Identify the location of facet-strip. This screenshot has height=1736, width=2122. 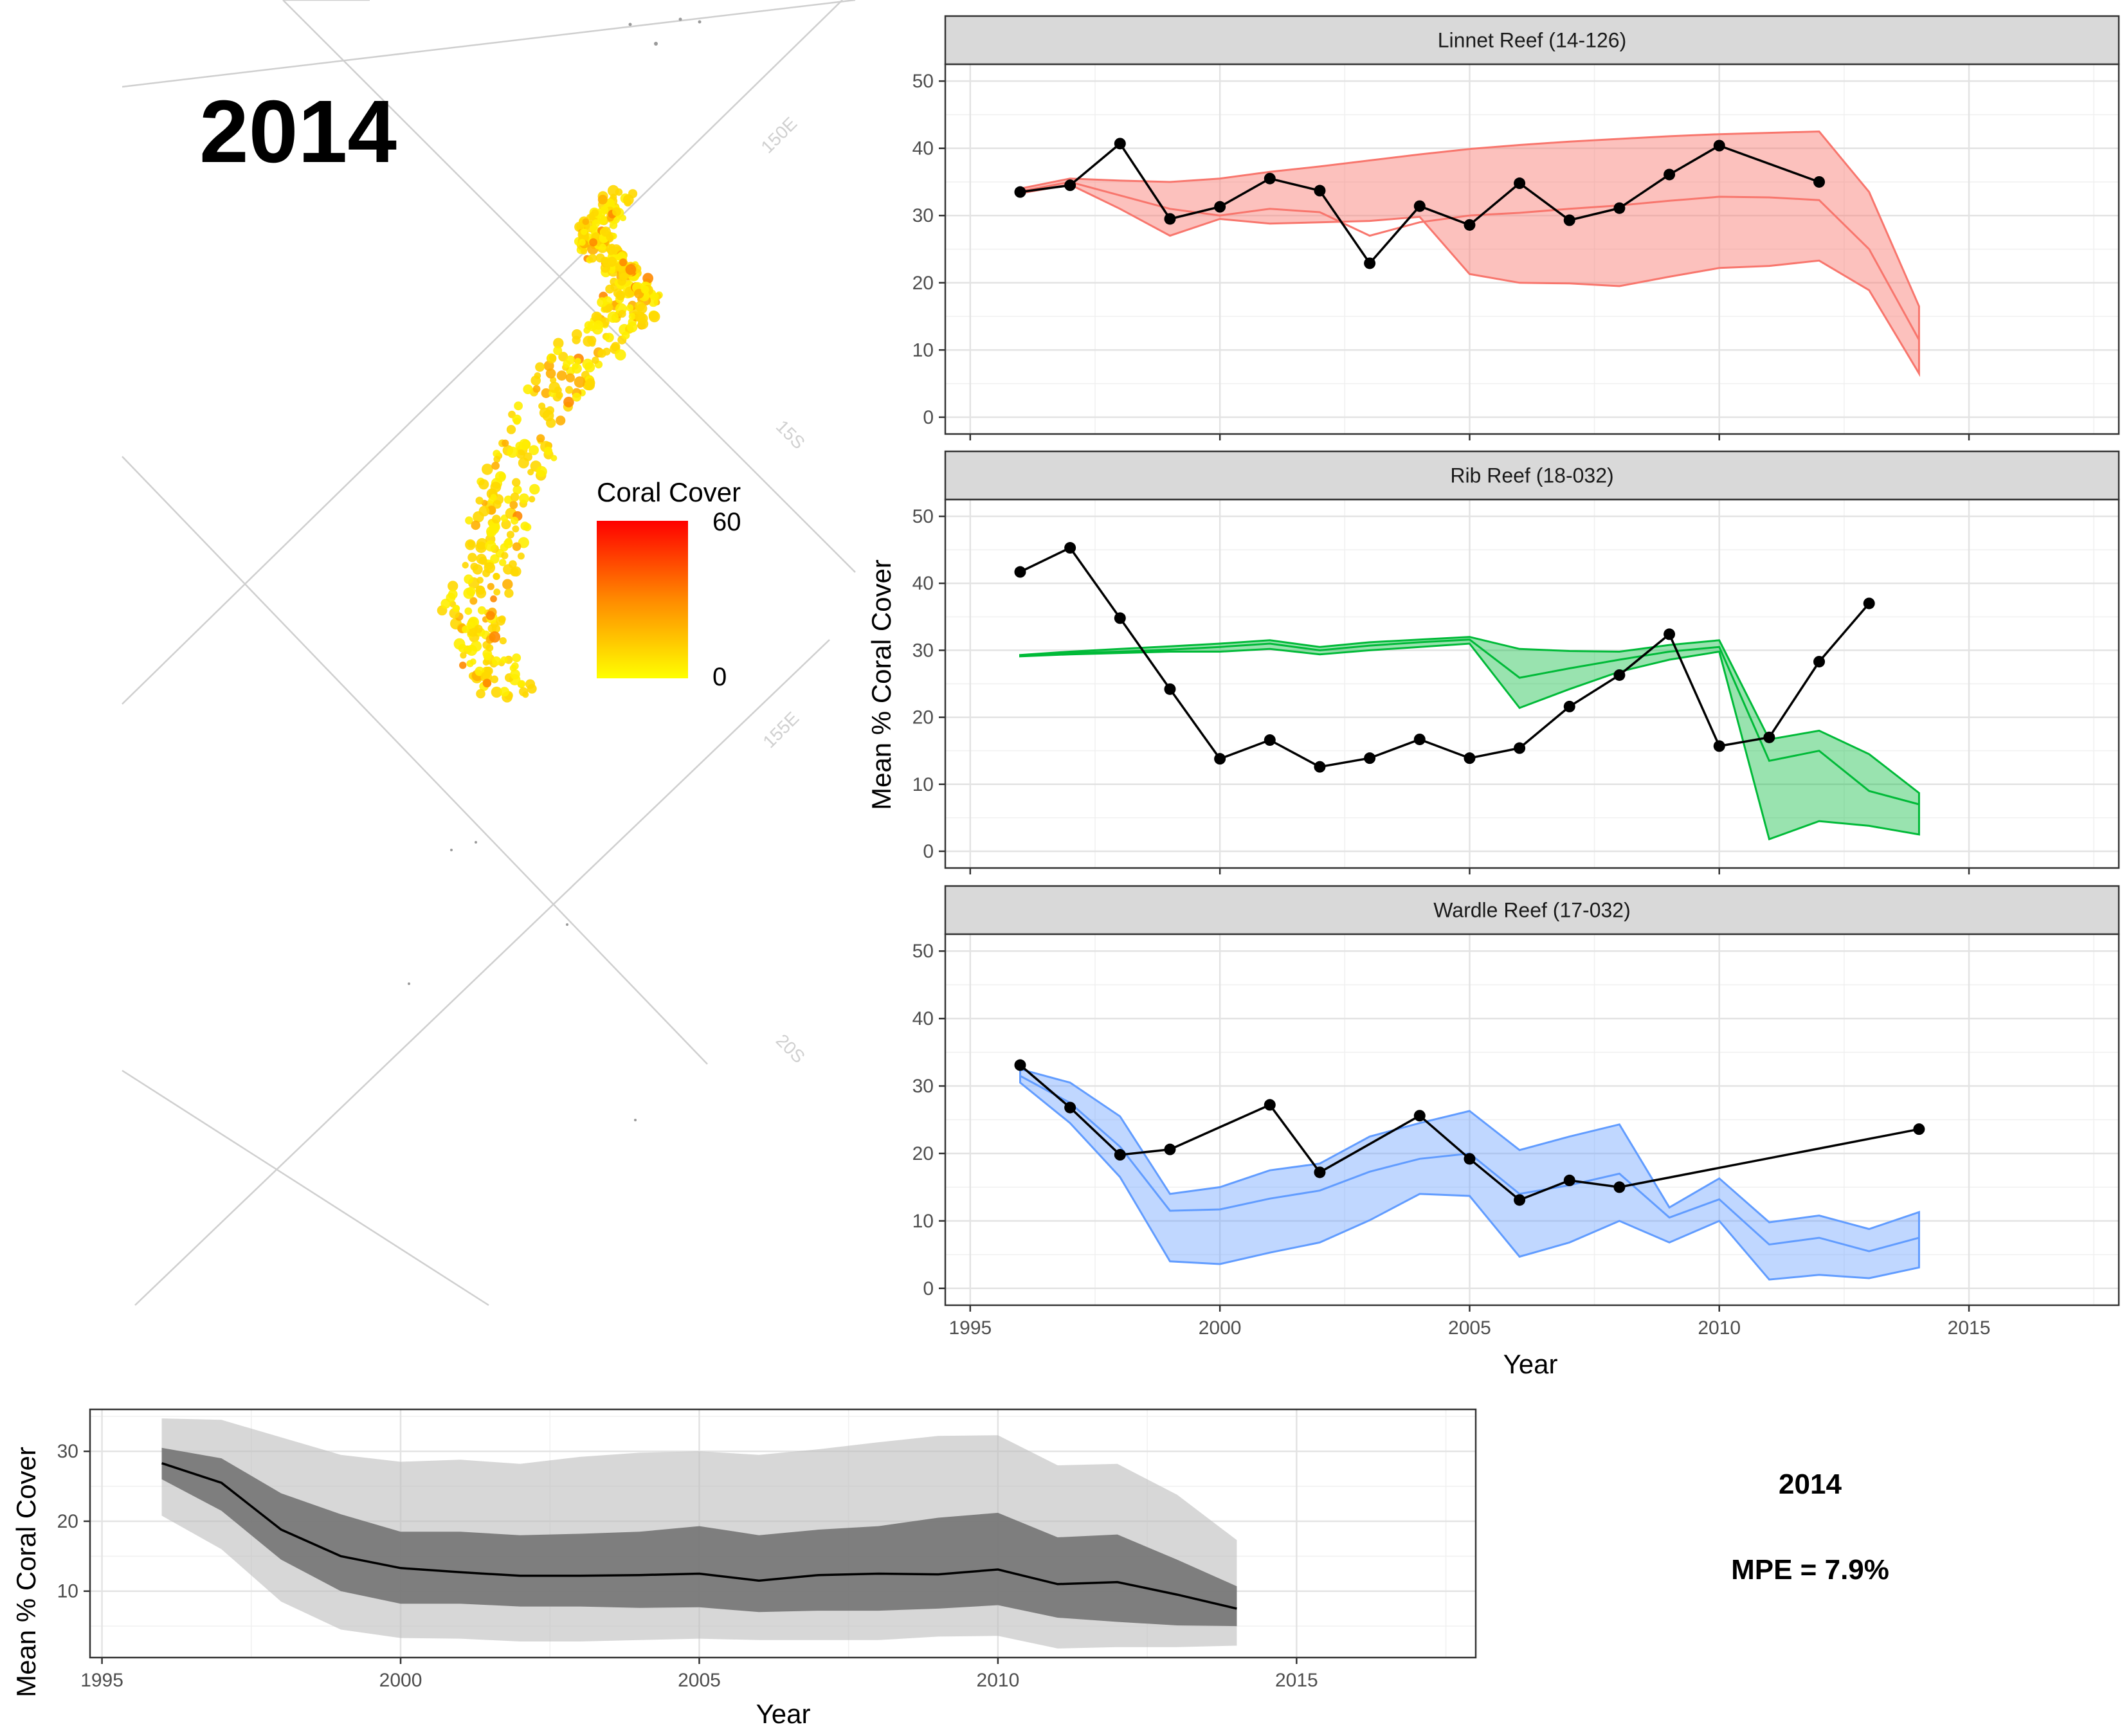
(1532, 40).